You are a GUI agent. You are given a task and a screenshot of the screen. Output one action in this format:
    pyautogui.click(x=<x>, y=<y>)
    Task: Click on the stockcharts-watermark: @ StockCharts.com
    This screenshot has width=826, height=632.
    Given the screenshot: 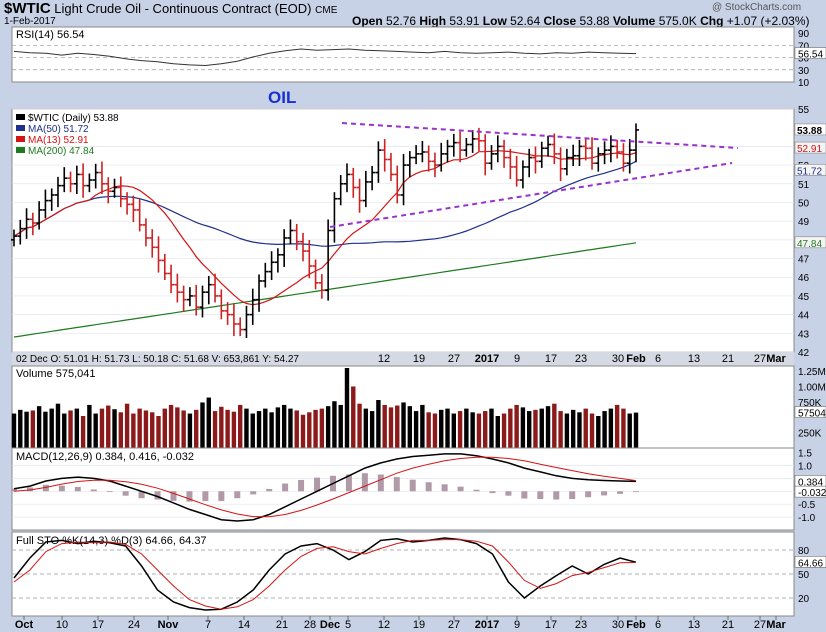 What is the action you would take?
    pyautogui.click(x=757, y=7)
    